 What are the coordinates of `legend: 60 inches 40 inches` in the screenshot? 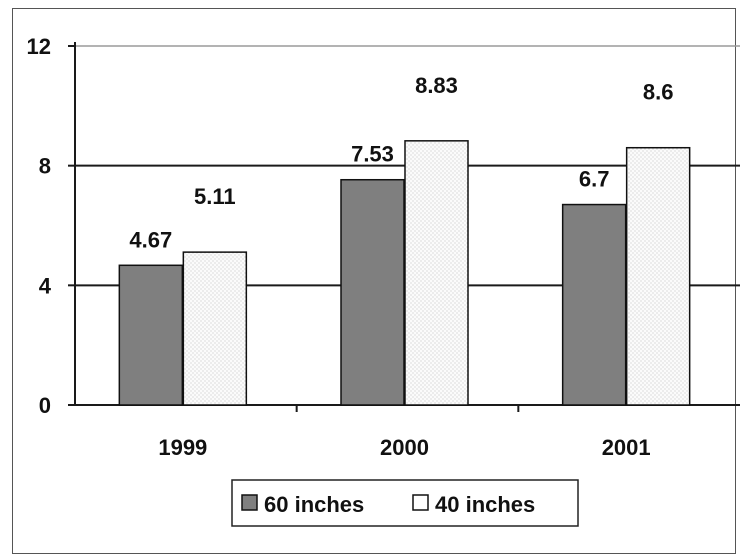 It's located at (405, 503).